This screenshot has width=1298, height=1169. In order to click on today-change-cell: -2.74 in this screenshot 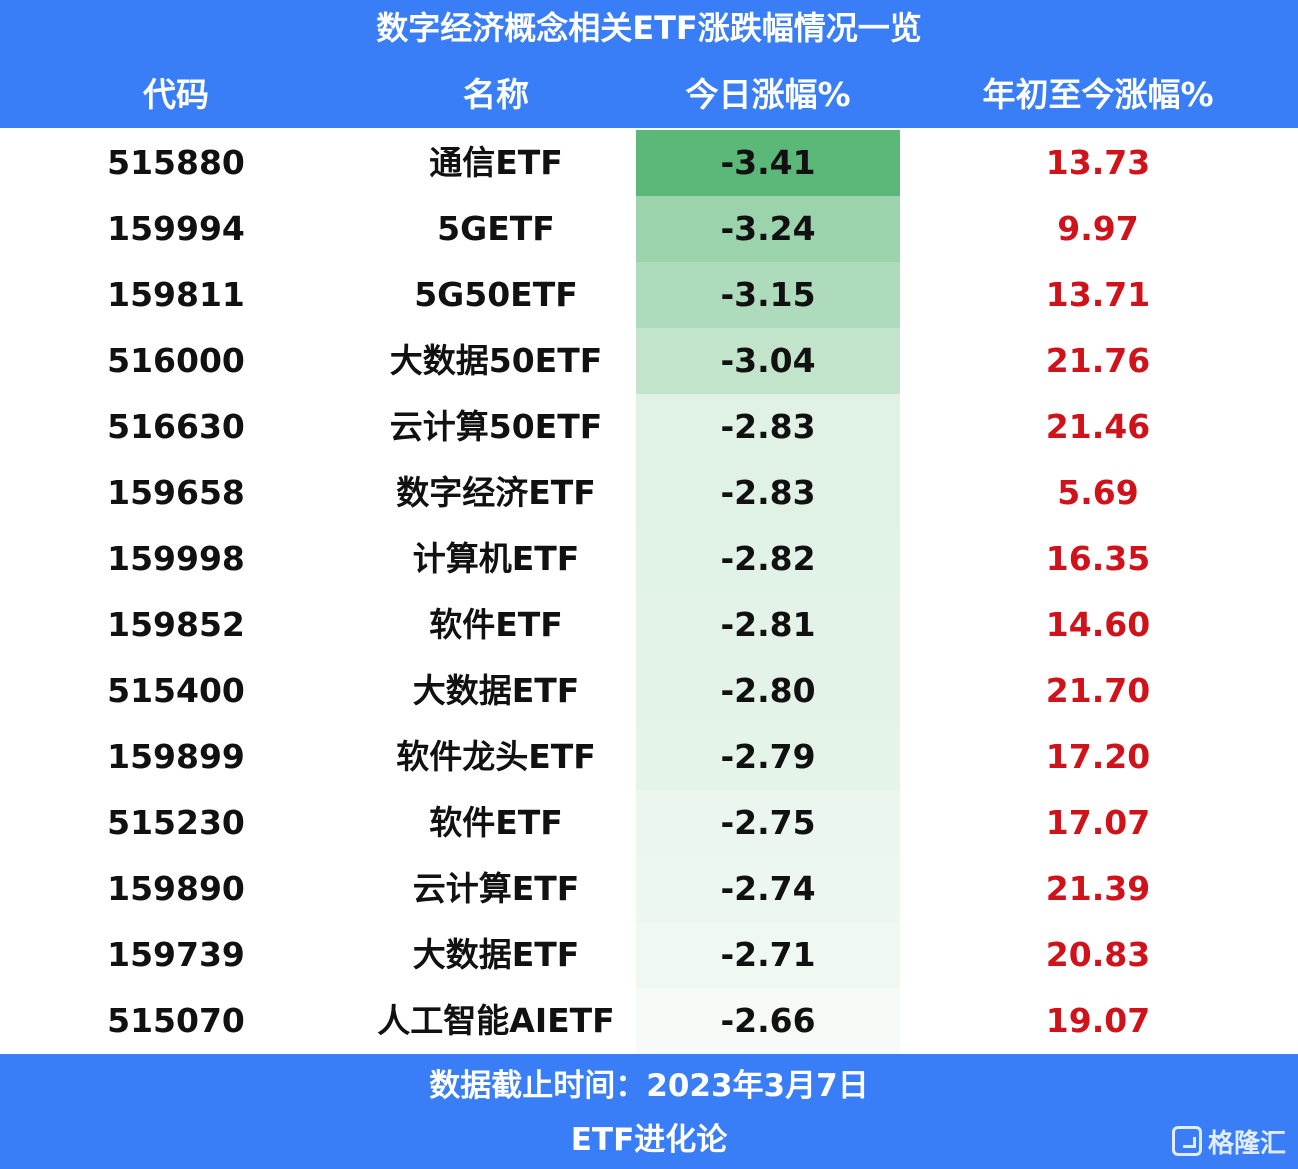, I will do `click(768, 889)`.